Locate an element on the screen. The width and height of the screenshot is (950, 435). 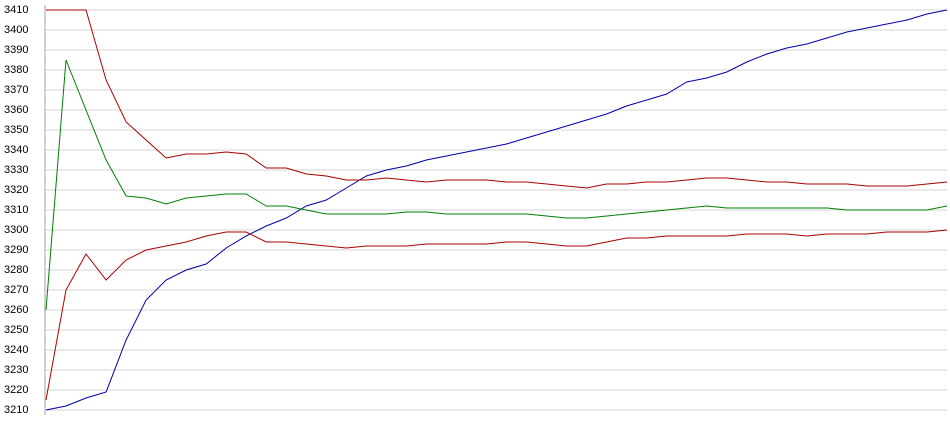
y-tick-label: 3300 is located at coordinates (16, 230).